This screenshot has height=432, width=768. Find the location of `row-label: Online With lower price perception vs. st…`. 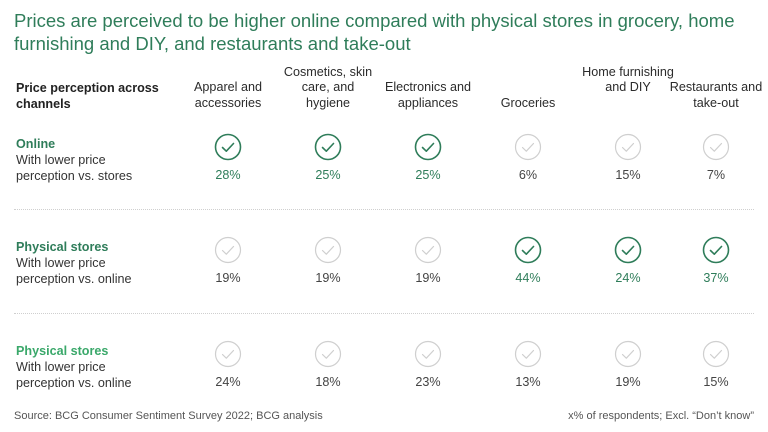

row-label: Online With lower price perception vs. st… is located at coordinates (101, 160).